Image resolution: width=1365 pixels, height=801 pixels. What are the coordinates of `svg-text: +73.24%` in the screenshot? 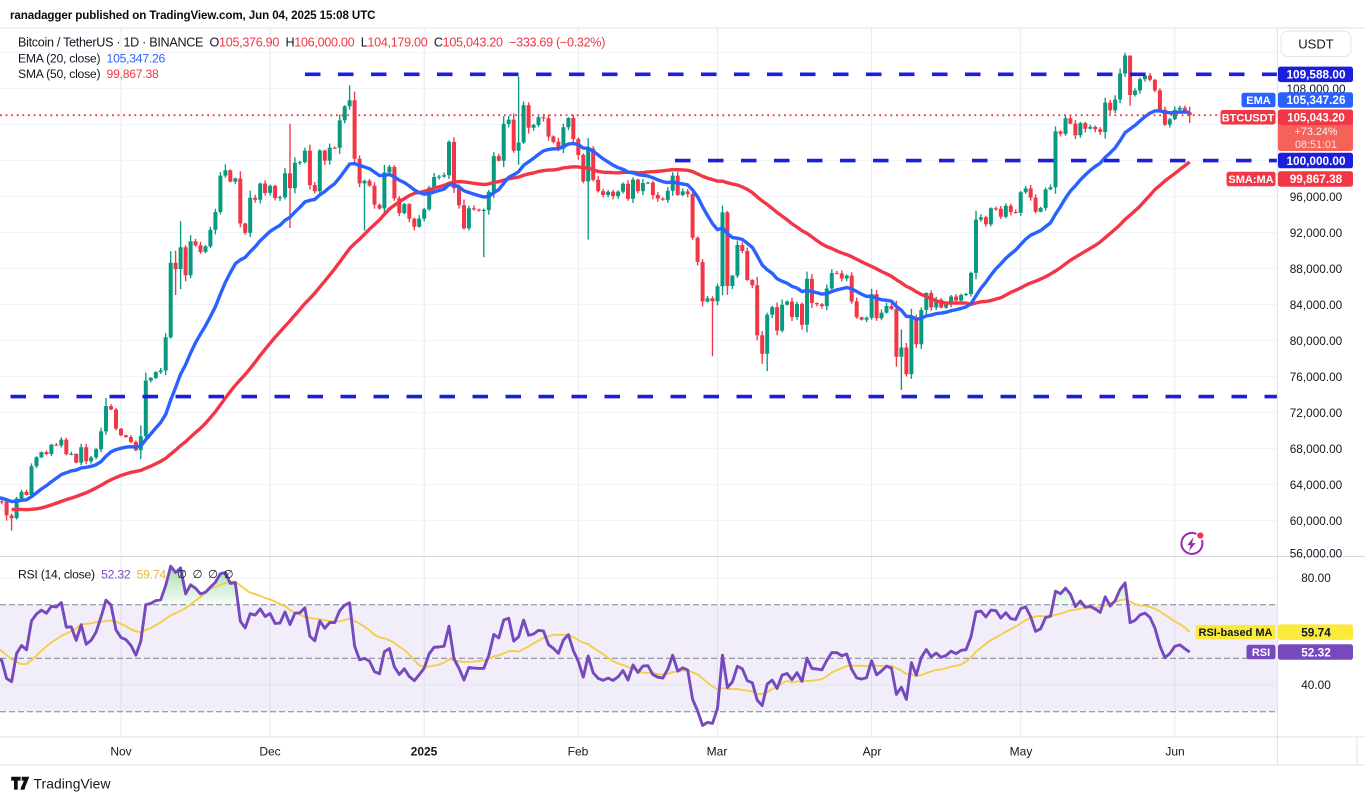 It's located at (1316, 132).